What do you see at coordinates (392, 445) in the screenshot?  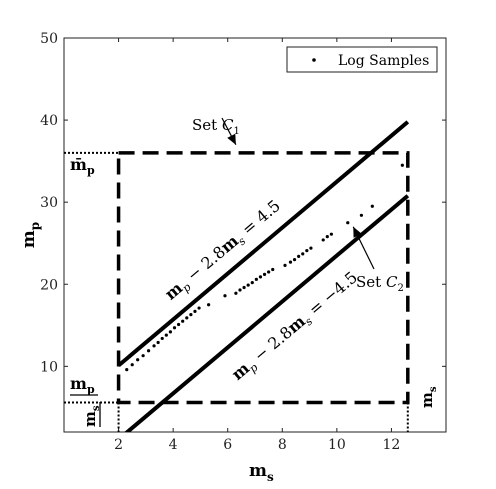 I see `x-tick-label: 12` at bounding box center [392, 445].